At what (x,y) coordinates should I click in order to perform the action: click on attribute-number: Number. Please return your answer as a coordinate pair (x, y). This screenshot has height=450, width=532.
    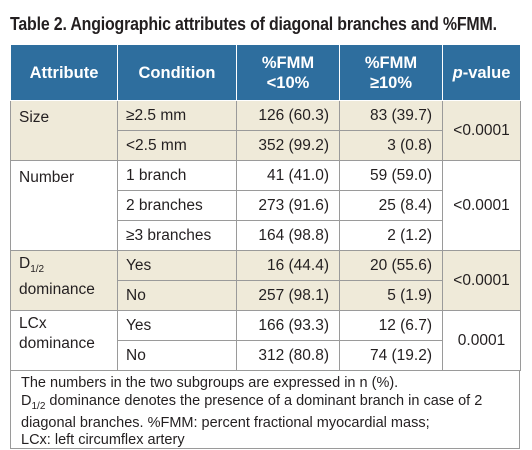
    Looking at the image, I should click on (64, 205).